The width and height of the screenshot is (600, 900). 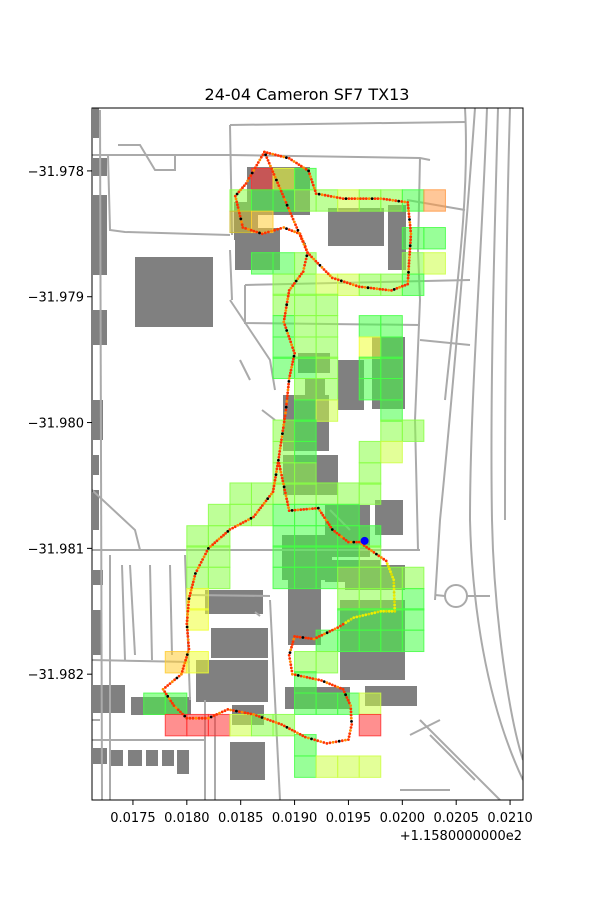 I want to click on x-tick-label: 0.0200, so click(x=403, y=818).